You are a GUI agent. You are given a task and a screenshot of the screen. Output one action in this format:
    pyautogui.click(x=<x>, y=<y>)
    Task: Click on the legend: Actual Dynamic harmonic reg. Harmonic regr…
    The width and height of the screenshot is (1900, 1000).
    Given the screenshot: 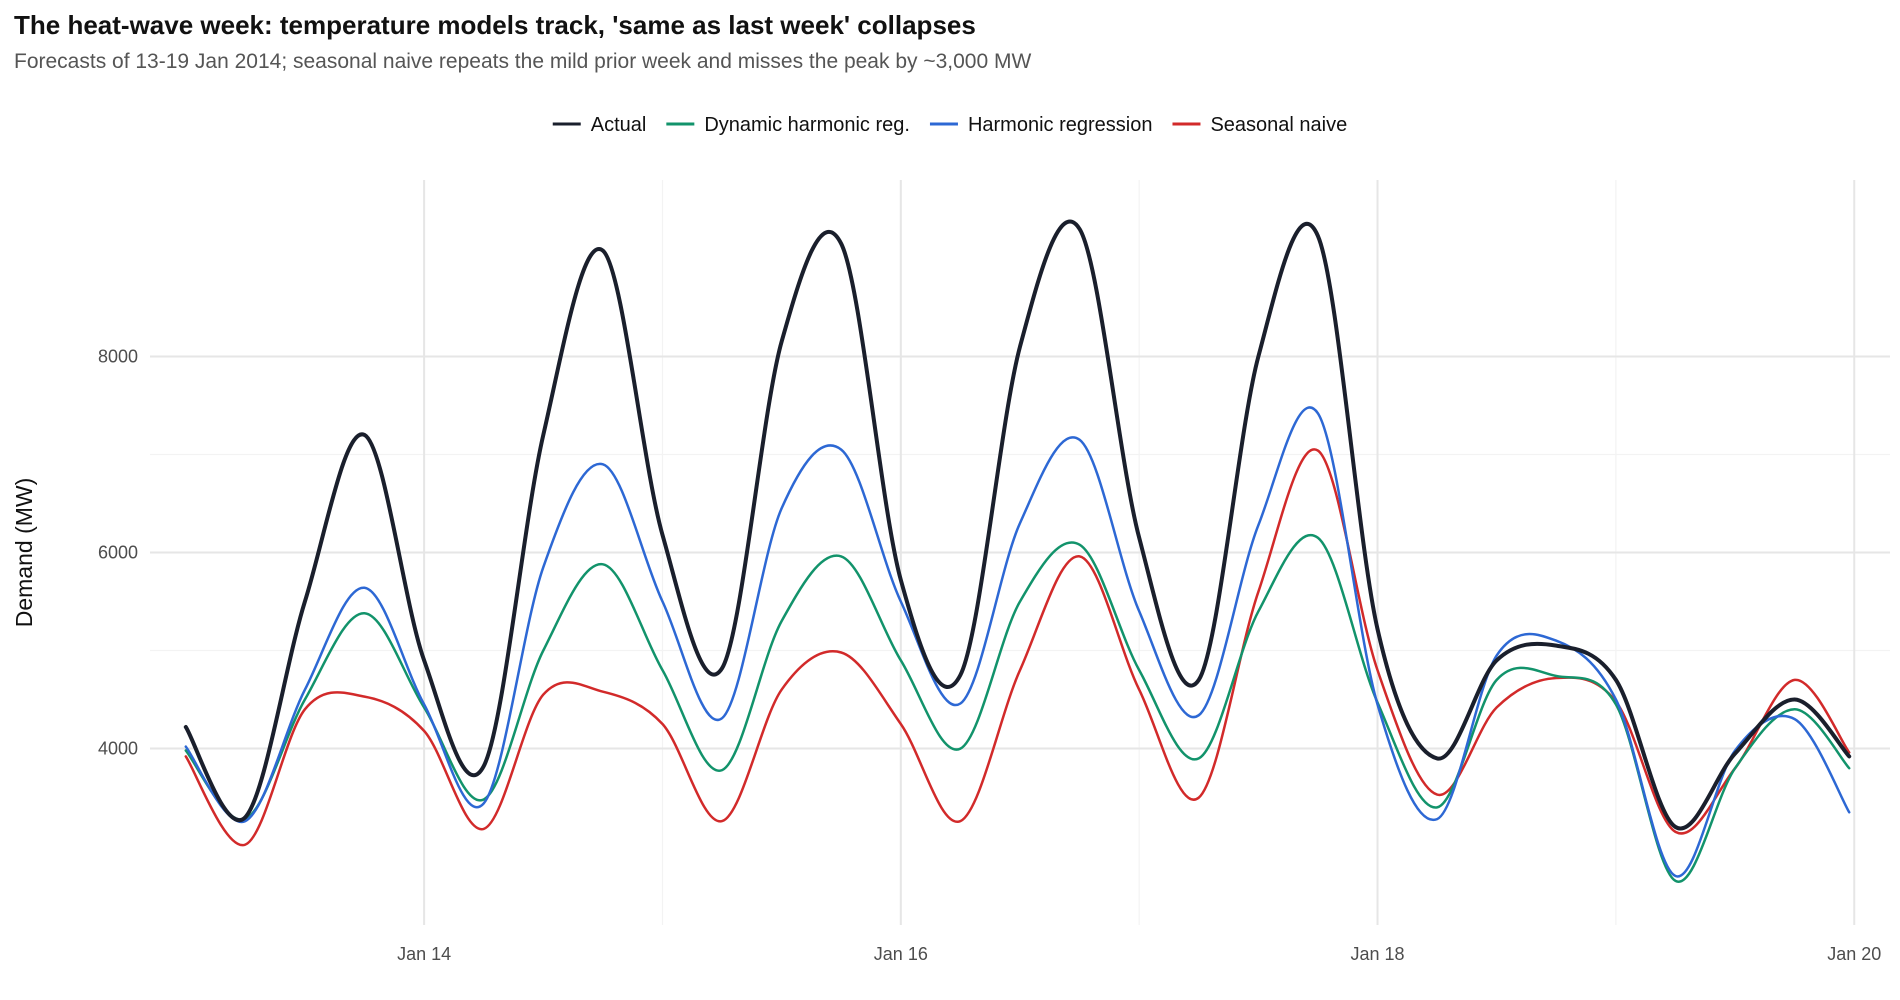 What is the action you would take?
    pyautogui.click(x=949, y=125)
    